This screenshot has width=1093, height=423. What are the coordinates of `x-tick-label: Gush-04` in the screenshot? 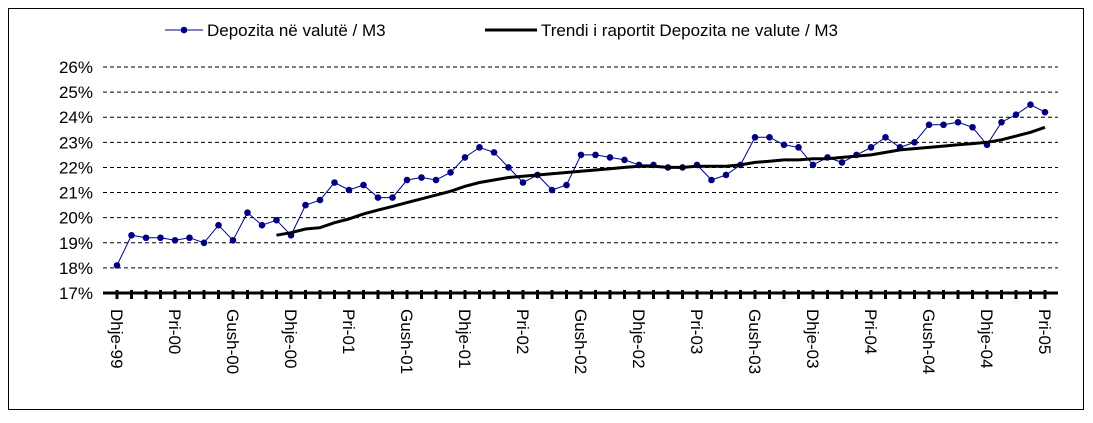 It's located at (928, 341).